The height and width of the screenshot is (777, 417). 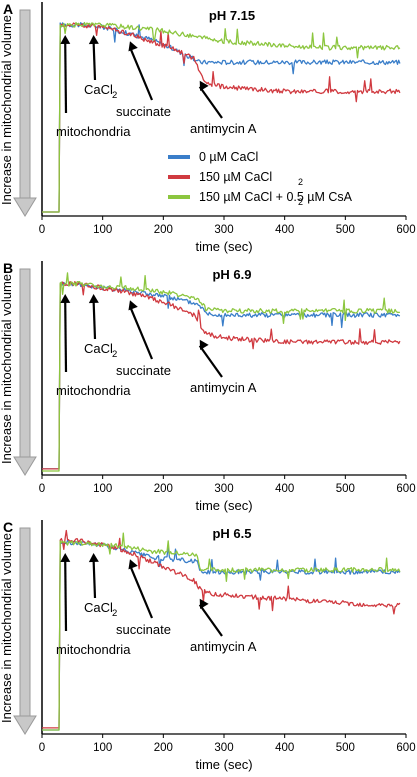 What do you see at coordinates (231, 533) in the screenshot?
I see `chart-title: pH 6.5` at bounding box center [231, 533].